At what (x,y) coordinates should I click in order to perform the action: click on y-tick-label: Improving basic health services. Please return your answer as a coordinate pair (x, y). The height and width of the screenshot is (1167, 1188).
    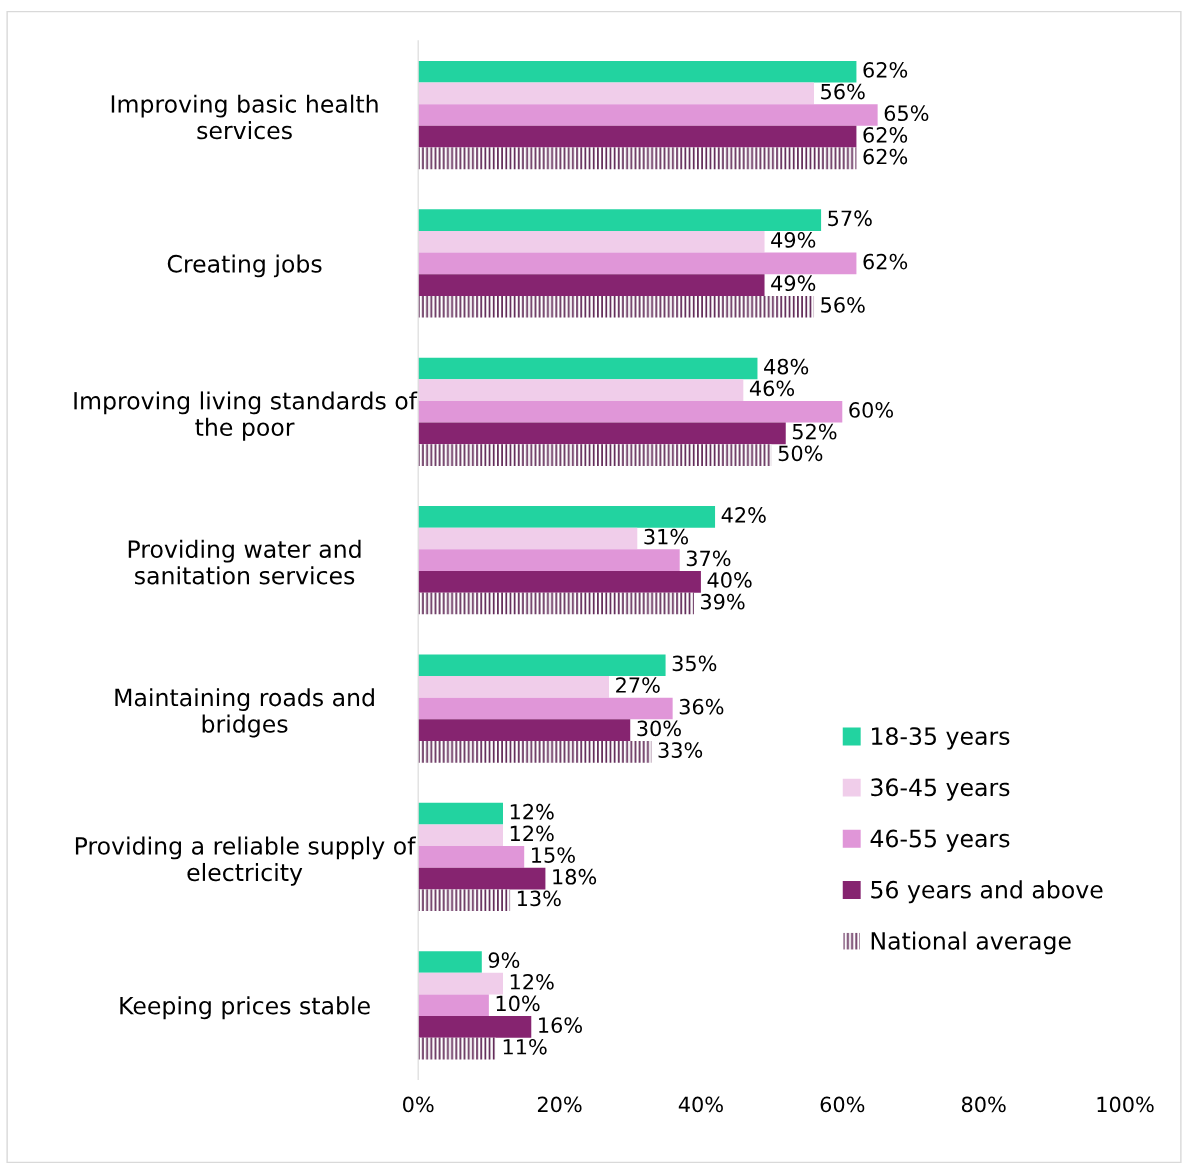
    Looking at the image, I should click on (244, 117).